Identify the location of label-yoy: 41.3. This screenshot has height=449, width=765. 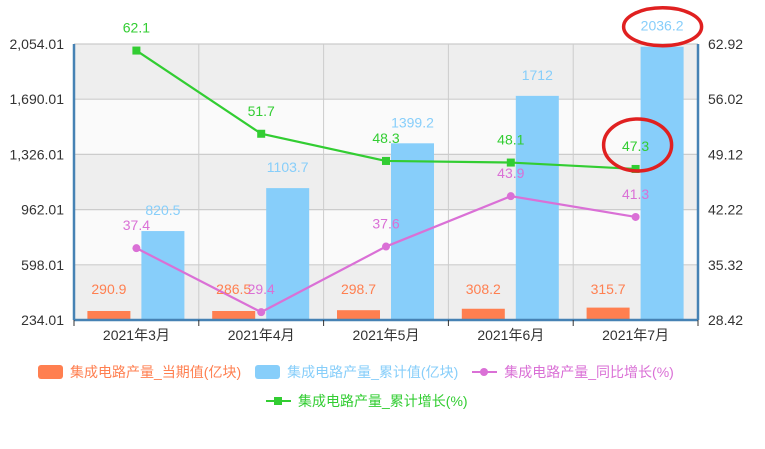
(635, 194).